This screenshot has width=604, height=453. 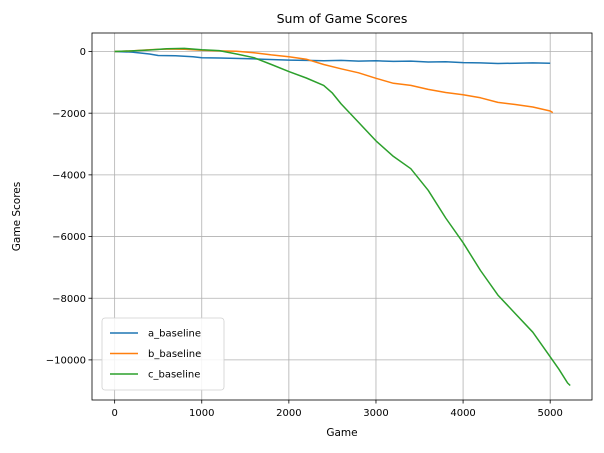 I want to click on y-tick-label: −4000, so click(x=69, y=175).